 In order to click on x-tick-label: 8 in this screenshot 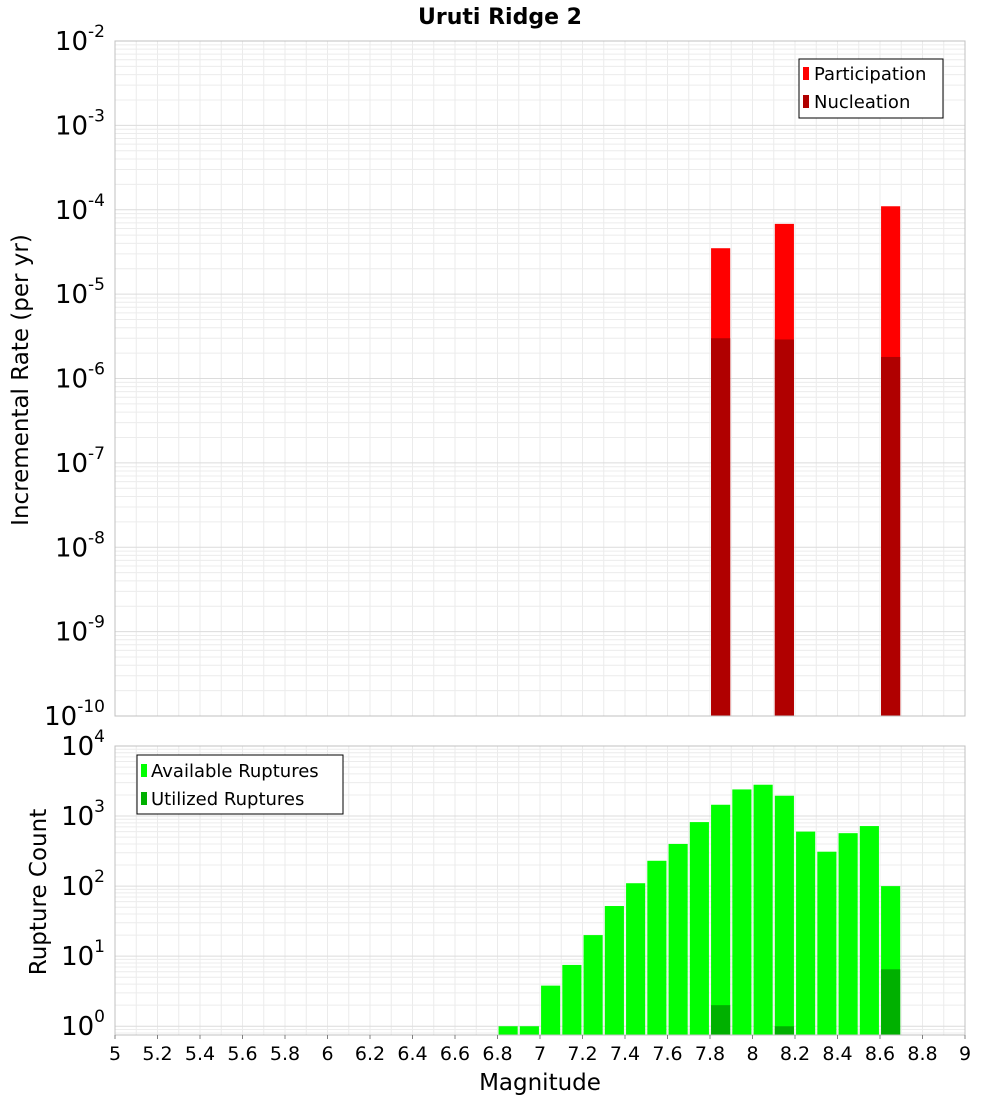, I will do `click(752, 1054)`.